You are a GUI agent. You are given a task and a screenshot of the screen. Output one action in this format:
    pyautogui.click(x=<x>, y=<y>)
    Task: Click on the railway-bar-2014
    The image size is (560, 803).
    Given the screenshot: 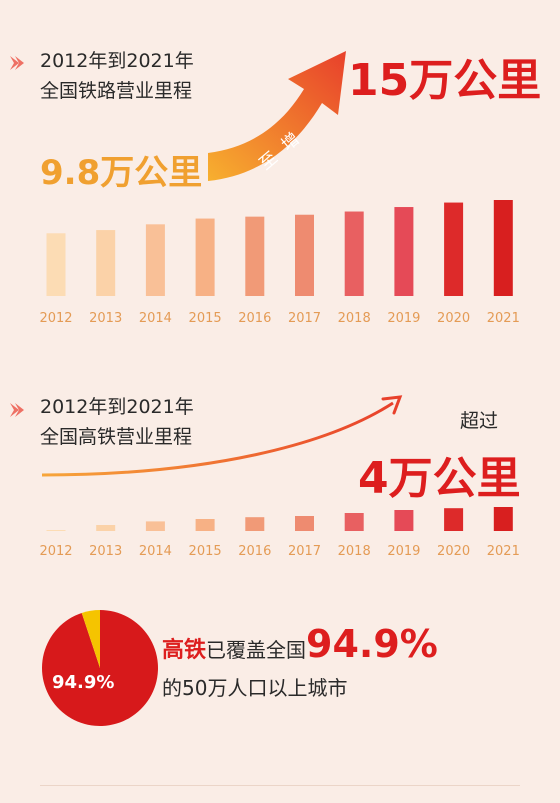 What is the action you would take?
    pyautogui.click(x=155, y=260)
    